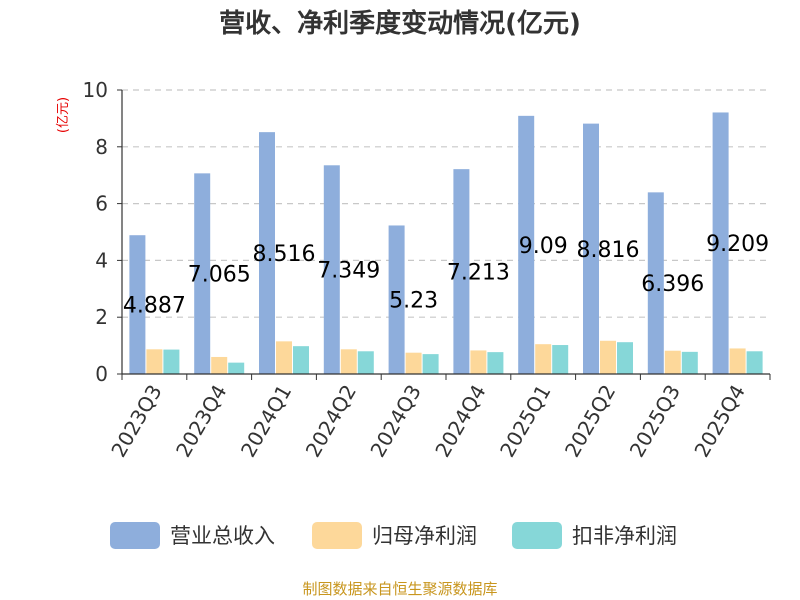  What do you see at coordinates (101, 204) in the screenshot?
I see `y-tick-label: 6` at bounding box center [101, 204].